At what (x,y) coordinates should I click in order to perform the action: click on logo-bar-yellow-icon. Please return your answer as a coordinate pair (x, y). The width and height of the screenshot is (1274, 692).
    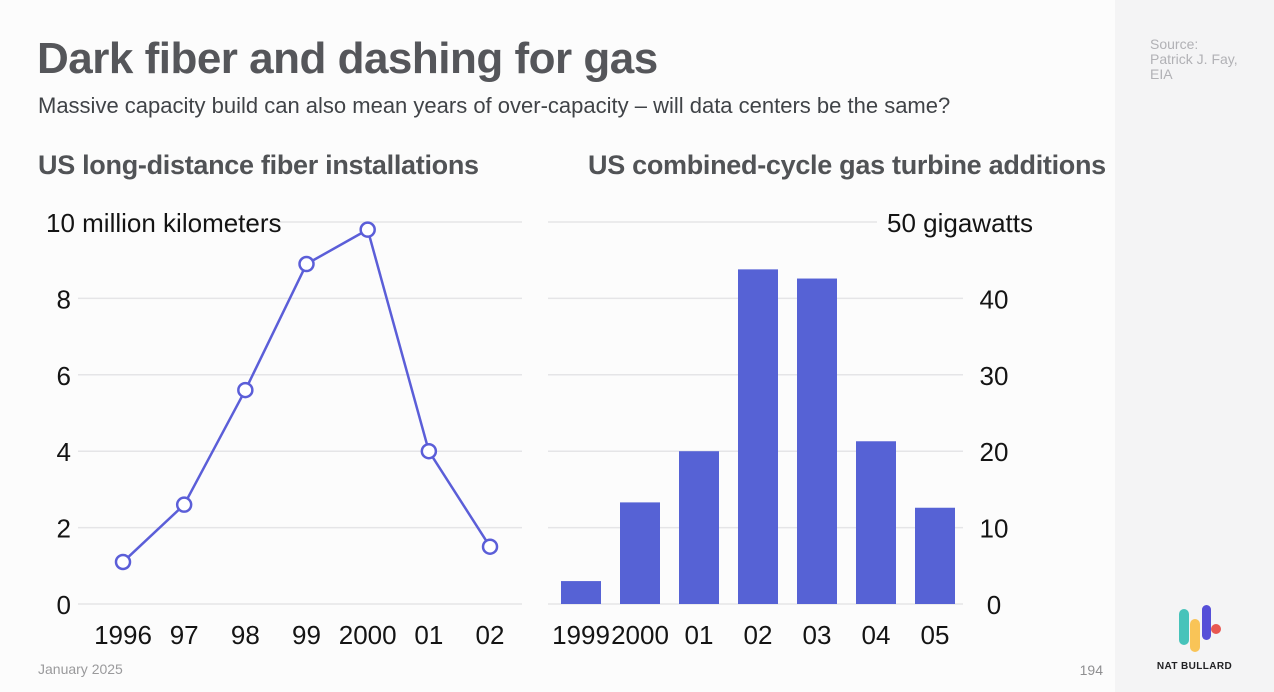
    Looking at the image, I should click on (1195, 635).